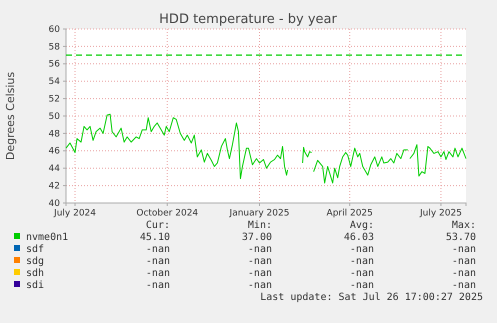  What do you see at coordinates (359, 237) in the screenshot?
I see `text: 46.03` at bounding box center [359, 237].